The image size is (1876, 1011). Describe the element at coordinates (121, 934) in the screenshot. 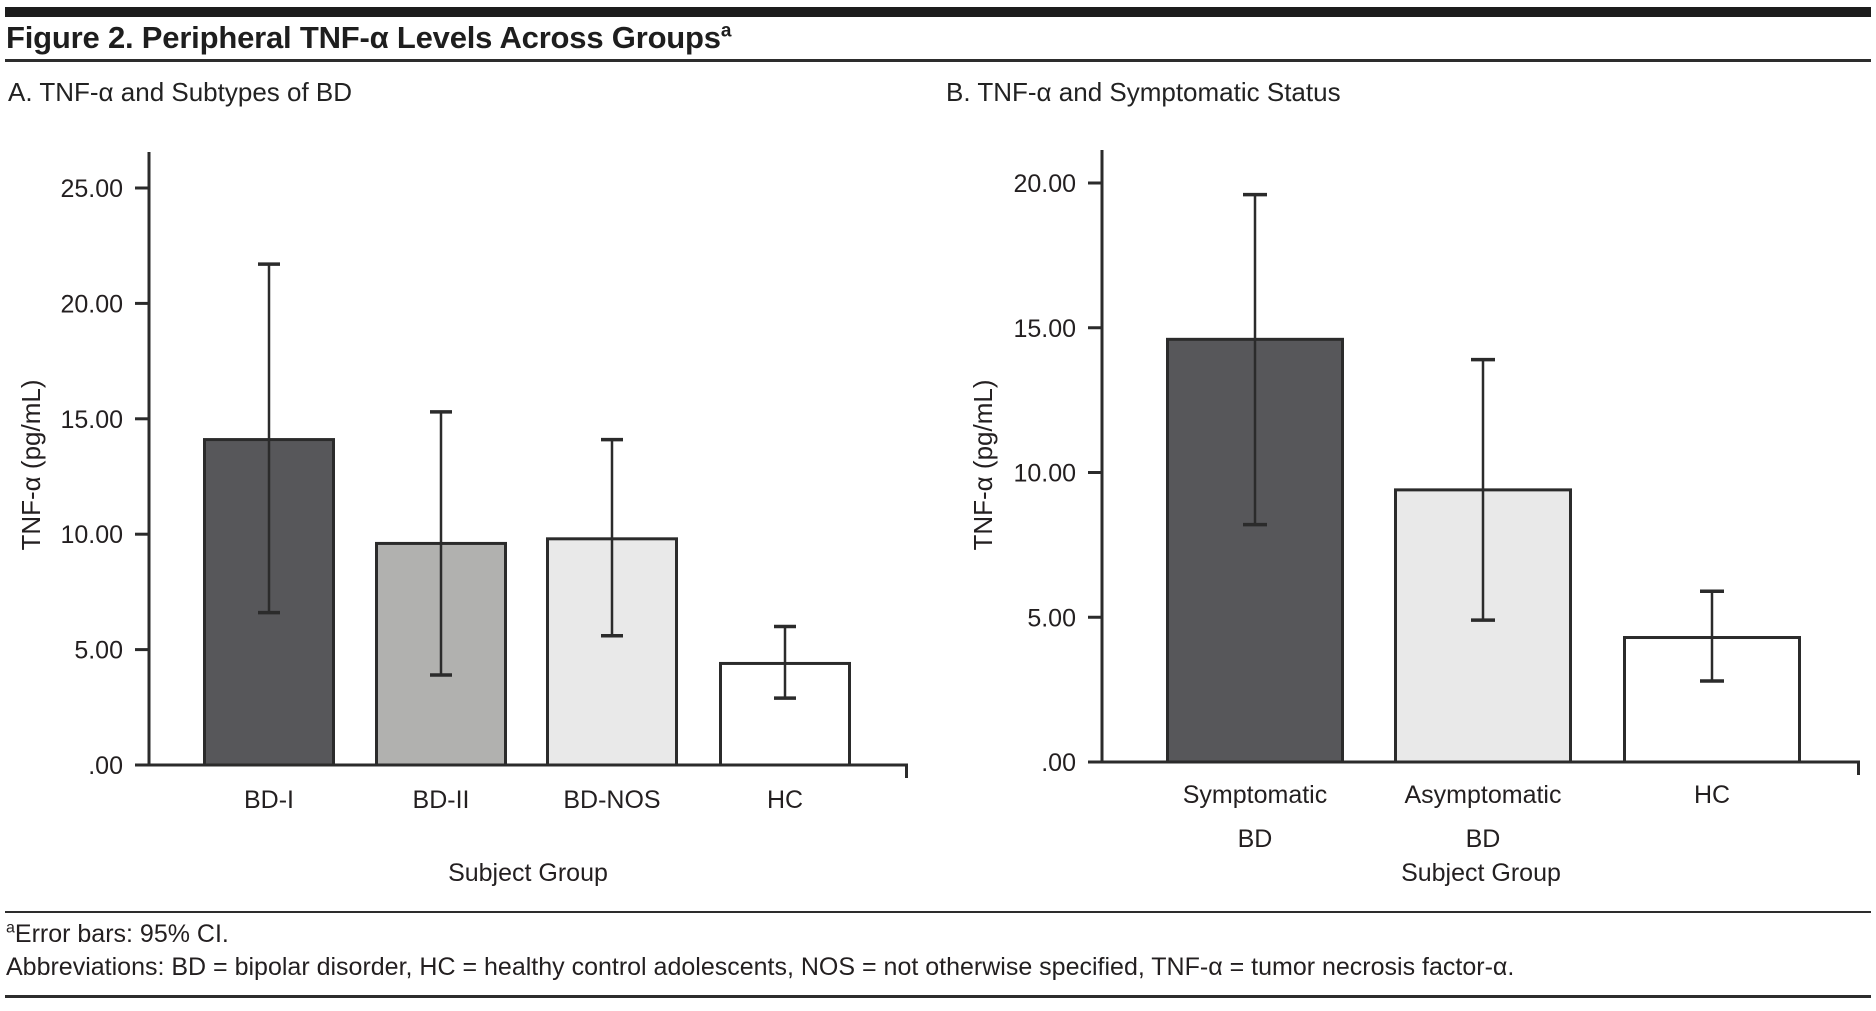

I see `footnote-error-bars-text: Error bars: 95% CI.` at that location.